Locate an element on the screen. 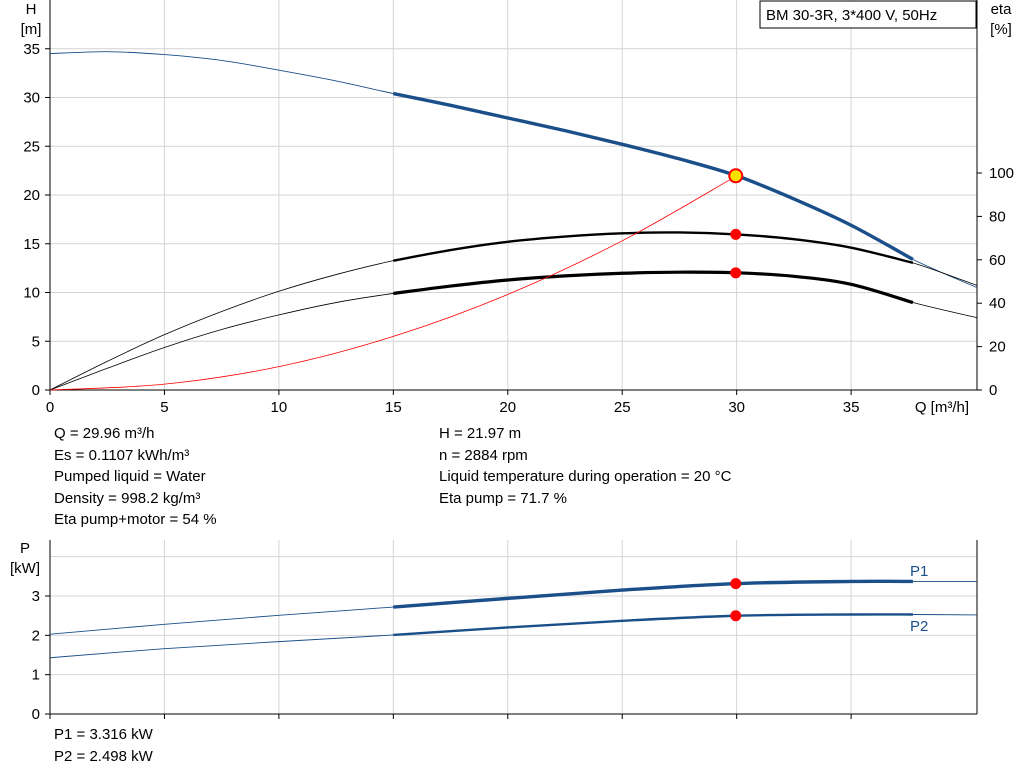 This screenshot has width=1024, height=781. info-speed: n = 2884 rpm is located at coordinates (483, 455).